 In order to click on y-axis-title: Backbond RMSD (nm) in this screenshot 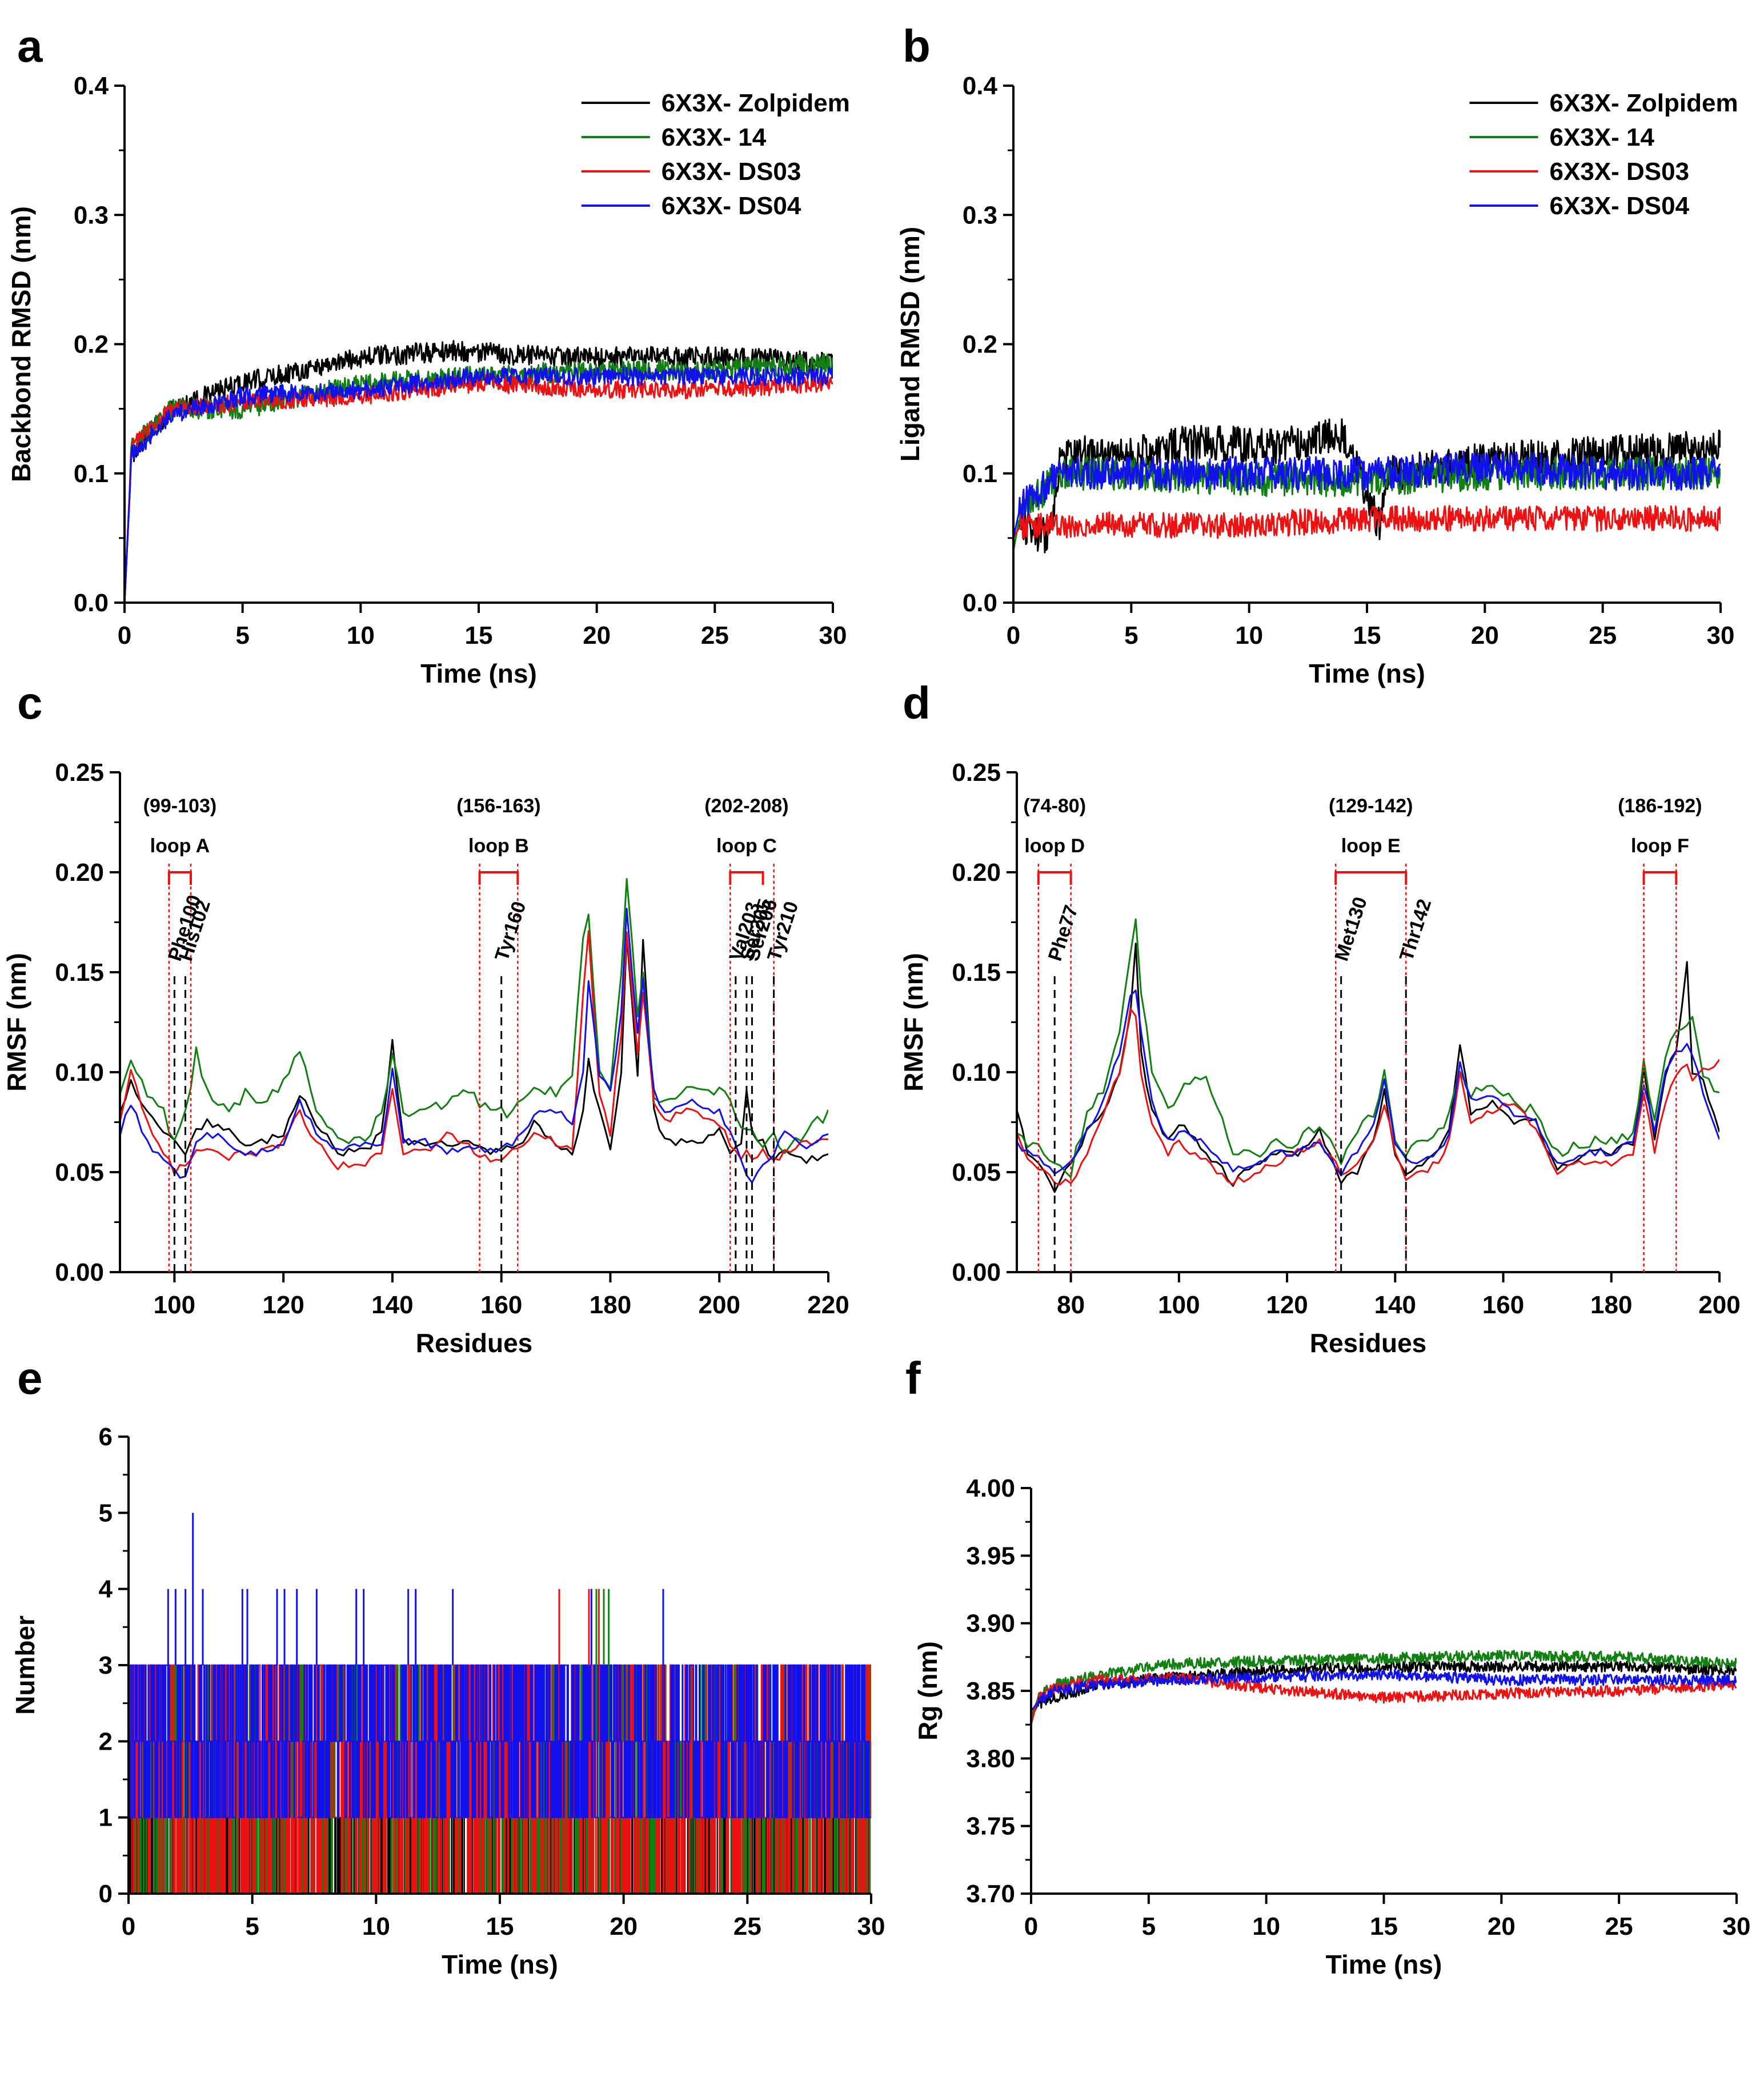, I will do `click(21, 344)`.